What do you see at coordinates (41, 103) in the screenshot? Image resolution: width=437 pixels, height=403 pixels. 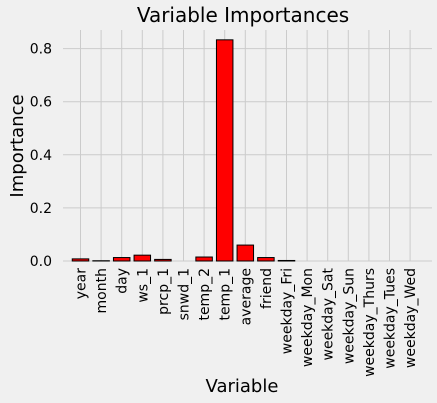 I see `y-tick-label: 0.6` at bounding box center [41, 103].